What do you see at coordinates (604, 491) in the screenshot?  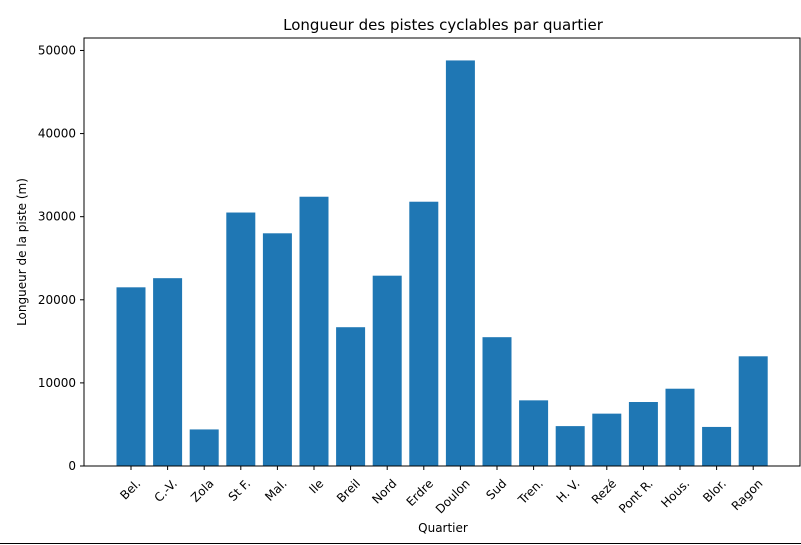 I see `x-tick-label: Rezé` at bounding box center [604, 491].